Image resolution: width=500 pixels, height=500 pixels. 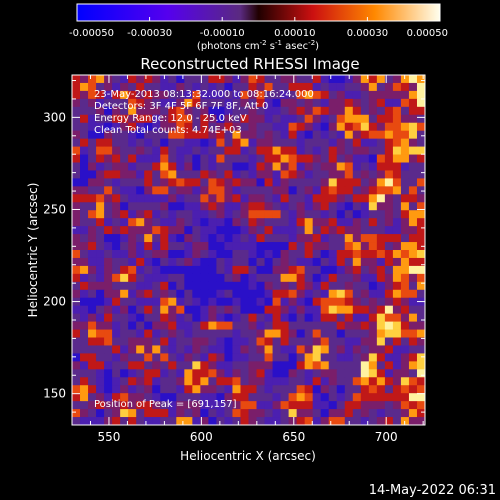 I want to click on x-tick-label: 550, so click(x=109, y=437).